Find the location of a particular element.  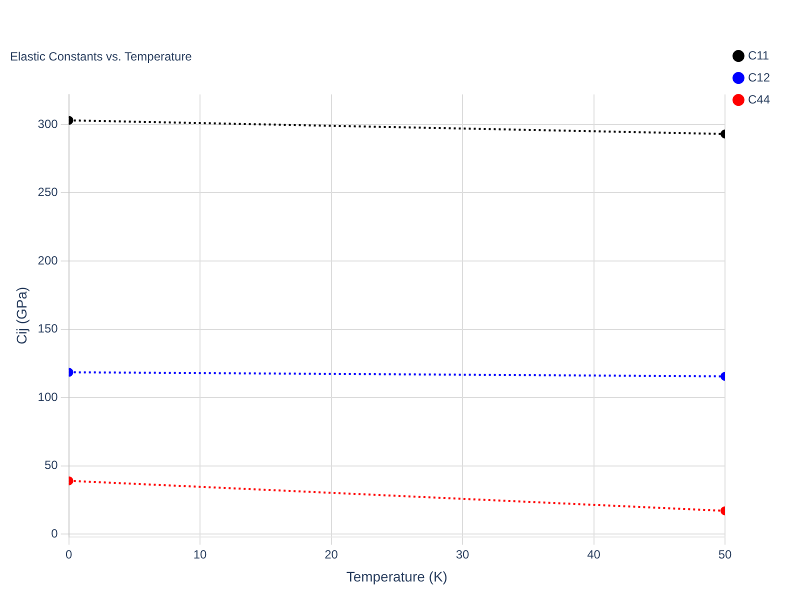

y-tick-label: 200 is located at coordinates (48, 260).